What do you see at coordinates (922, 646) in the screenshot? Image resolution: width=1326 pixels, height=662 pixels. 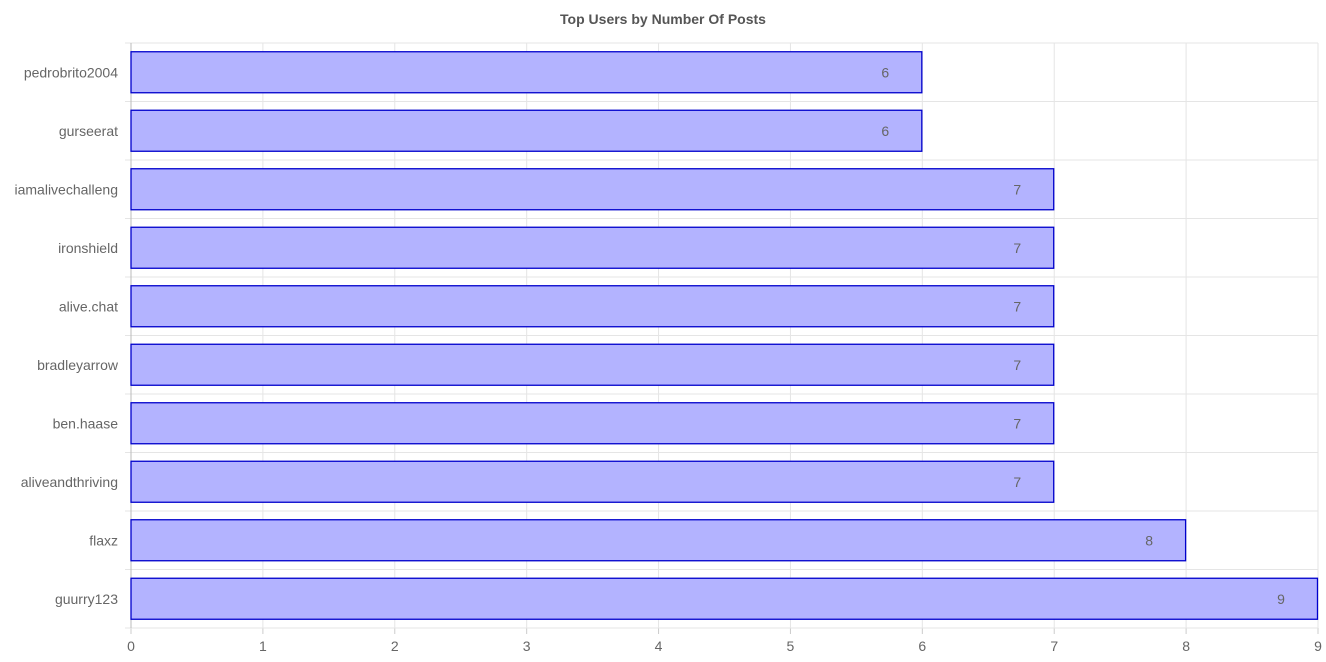 I see `x-tick-label: 6` at bounding box center [922, 646].